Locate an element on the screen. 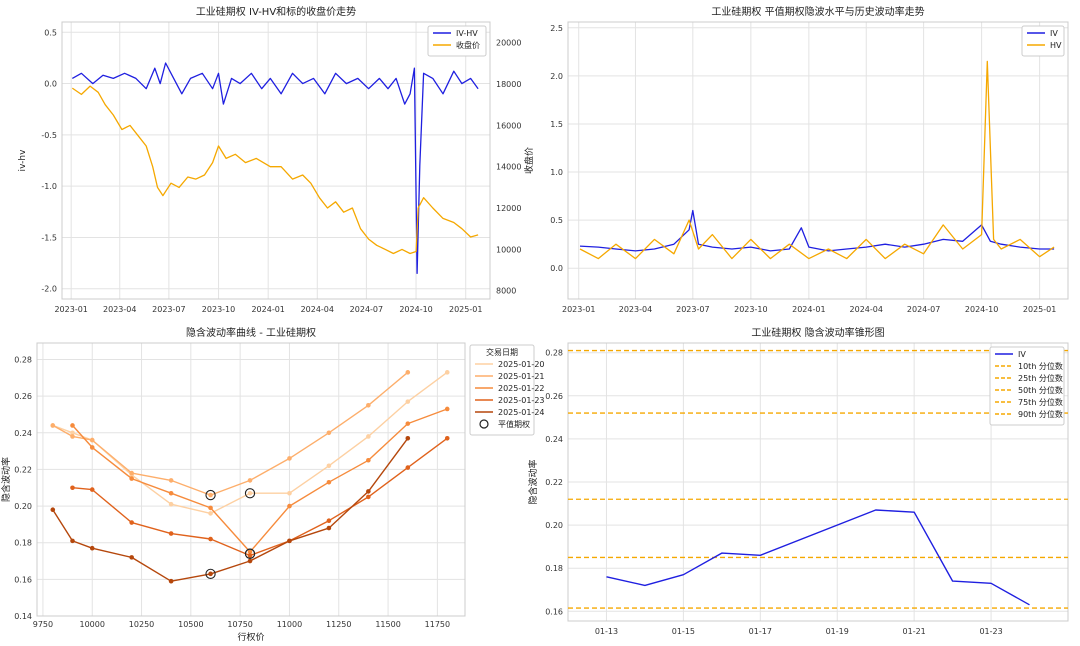 This screenshot has width=1080, height=646. legend-marker is located at coordinates (484, 424).